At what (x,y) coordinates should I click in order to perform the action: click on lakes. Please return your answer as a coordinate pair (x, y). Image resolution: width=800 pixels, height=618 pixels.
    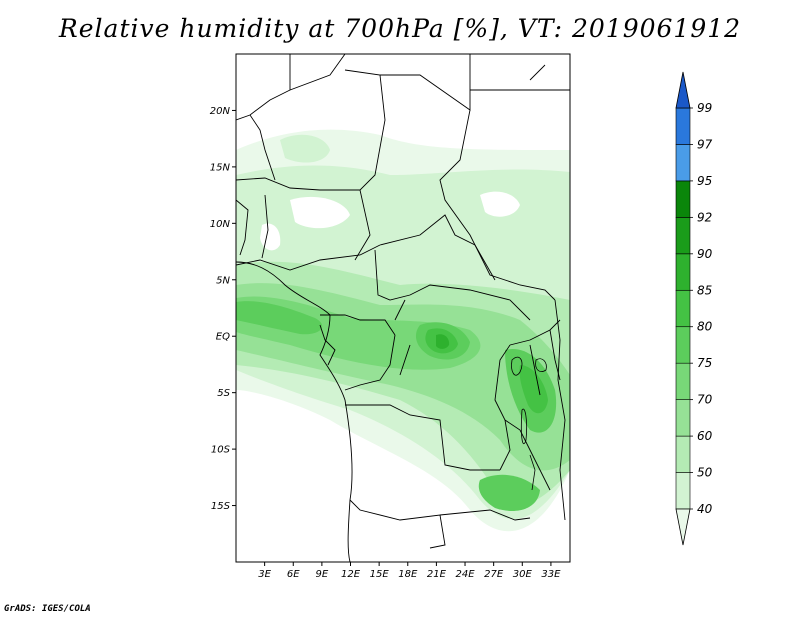
    Looking at the image, I should click on (529, 423).